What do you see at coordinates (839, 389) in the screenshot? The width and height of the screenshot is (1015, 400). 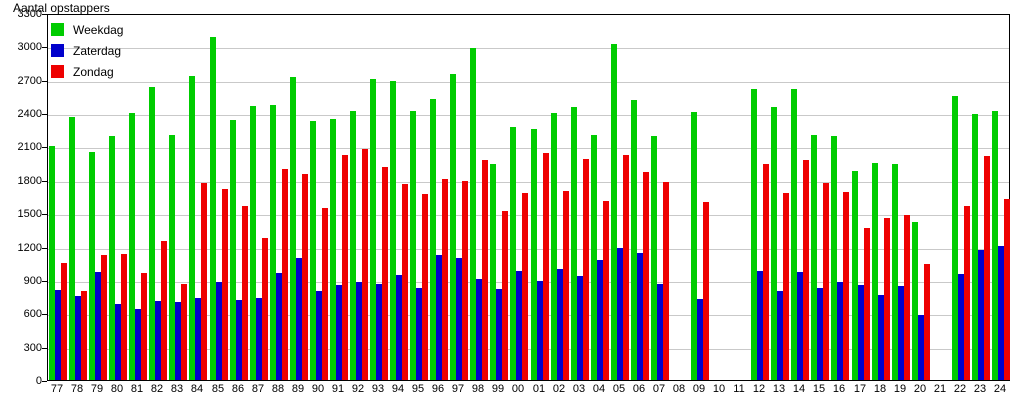 I see `x-tick-label: 16` at bounding box center [839, 389].